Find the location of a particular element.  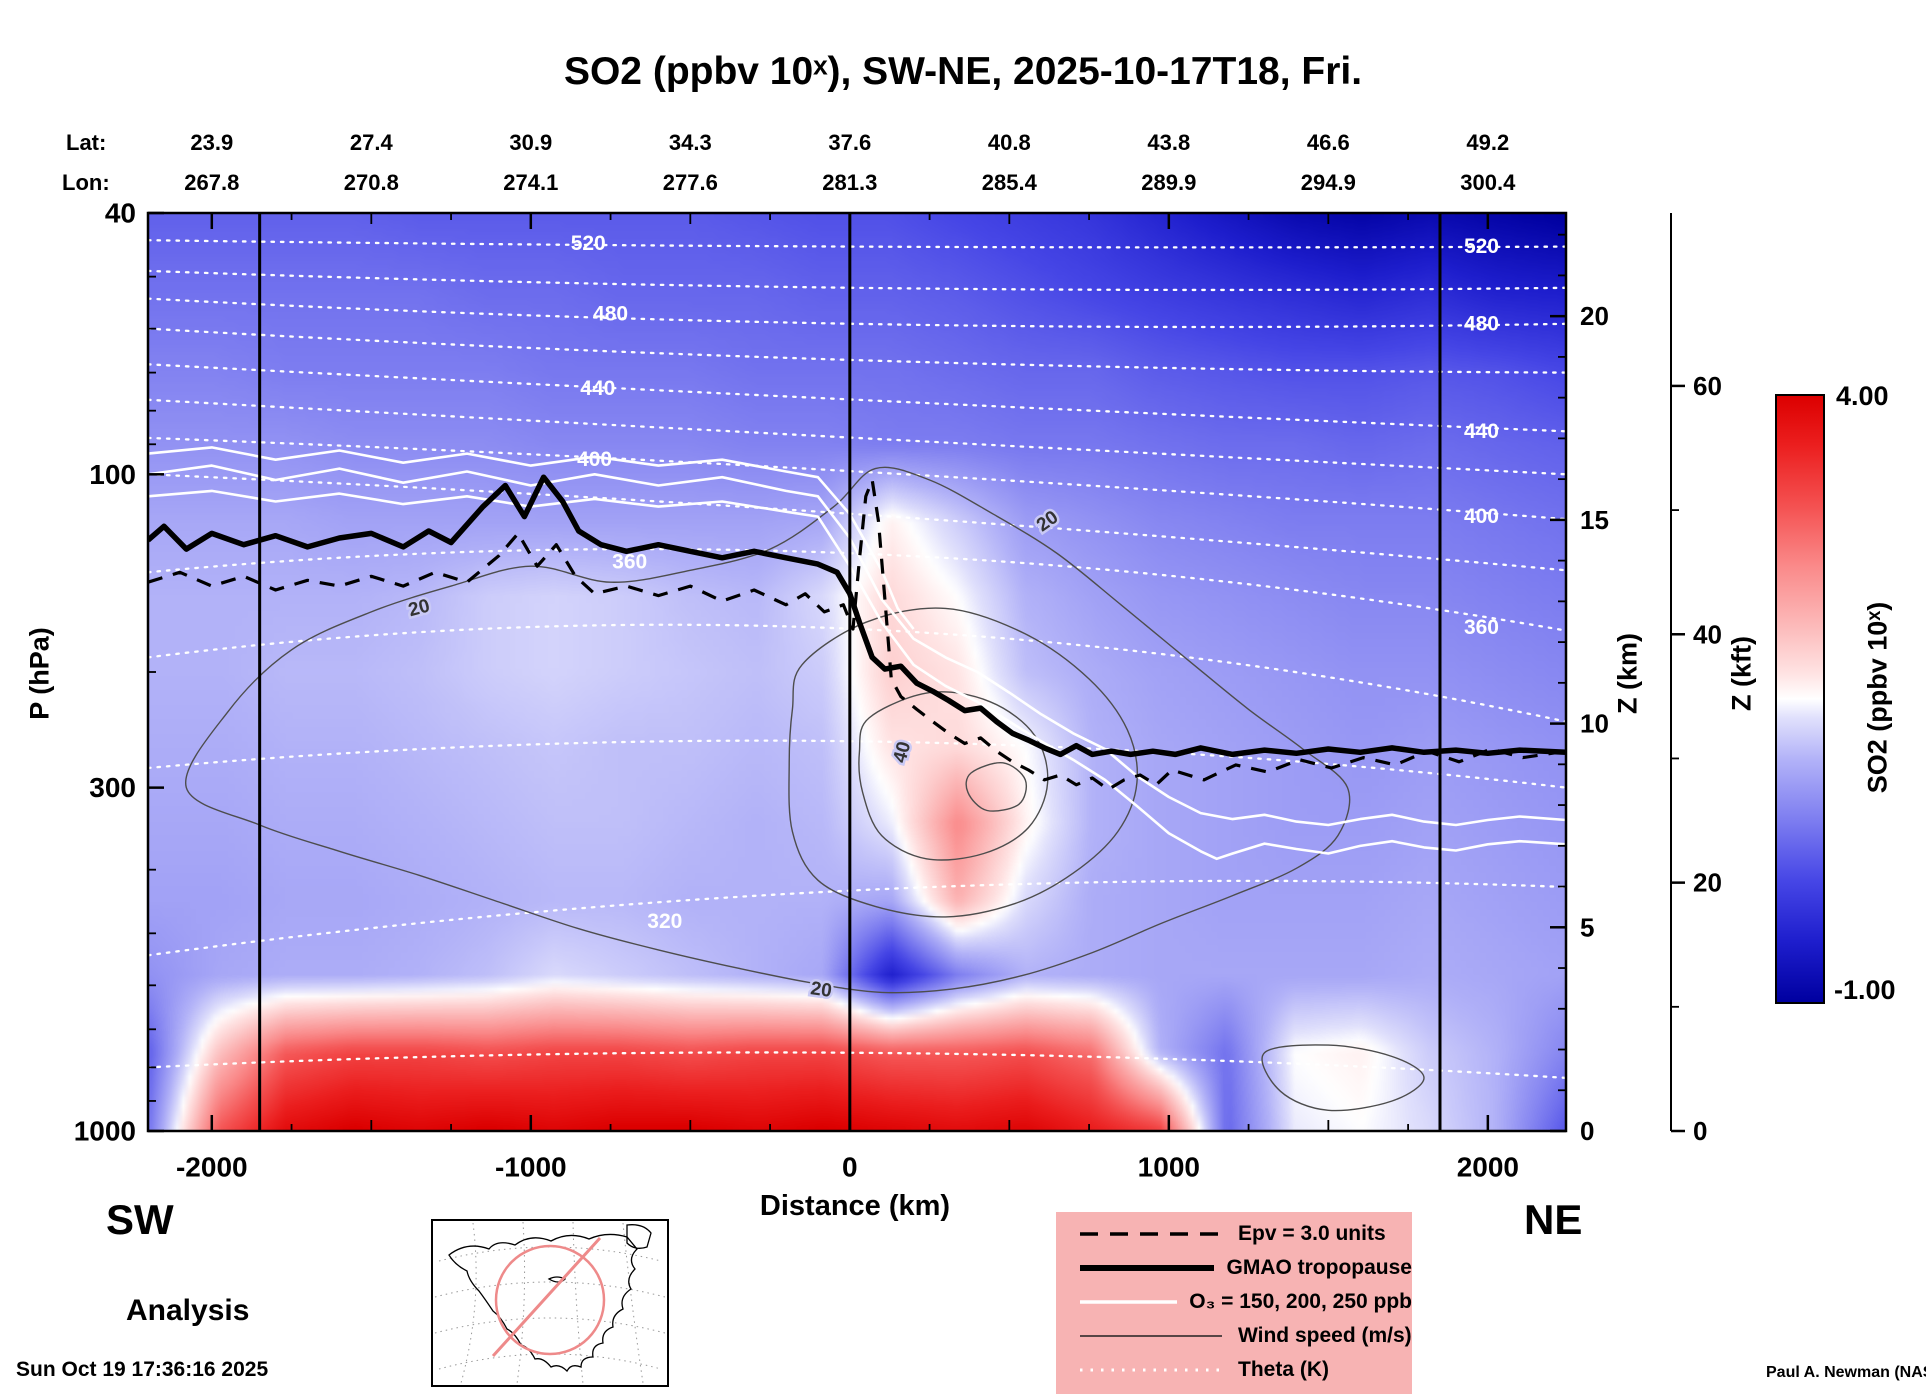

tropopause-line is located at coordinates (857, 616).